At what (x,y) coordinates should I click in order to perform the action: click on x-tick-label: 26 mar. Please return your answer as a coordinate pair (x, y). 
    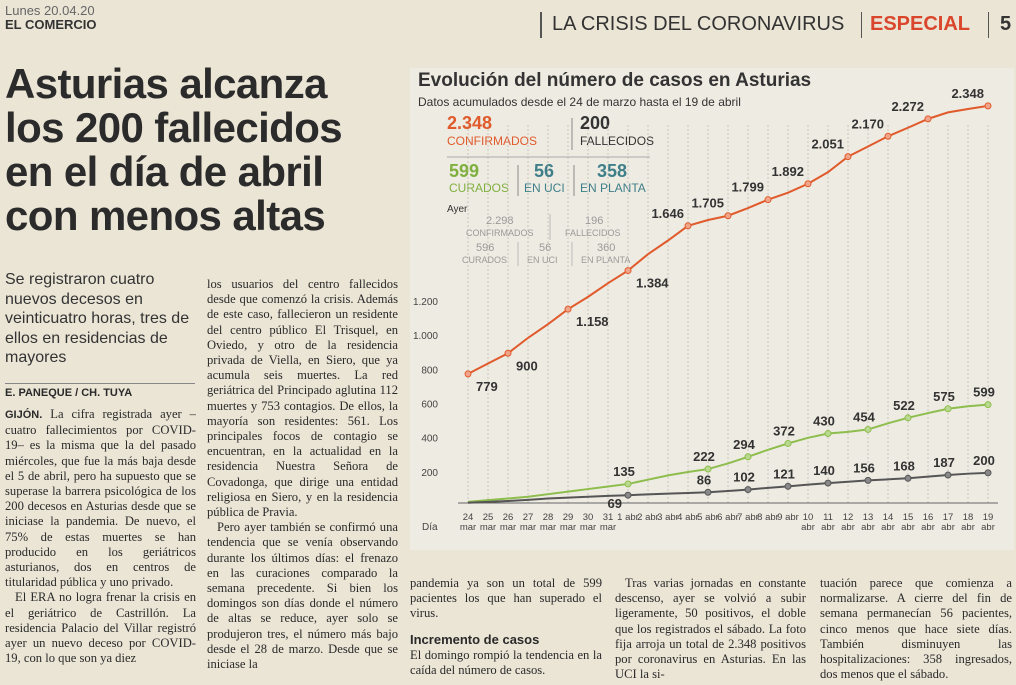
    Looking at the image, I should click on (508, 522).